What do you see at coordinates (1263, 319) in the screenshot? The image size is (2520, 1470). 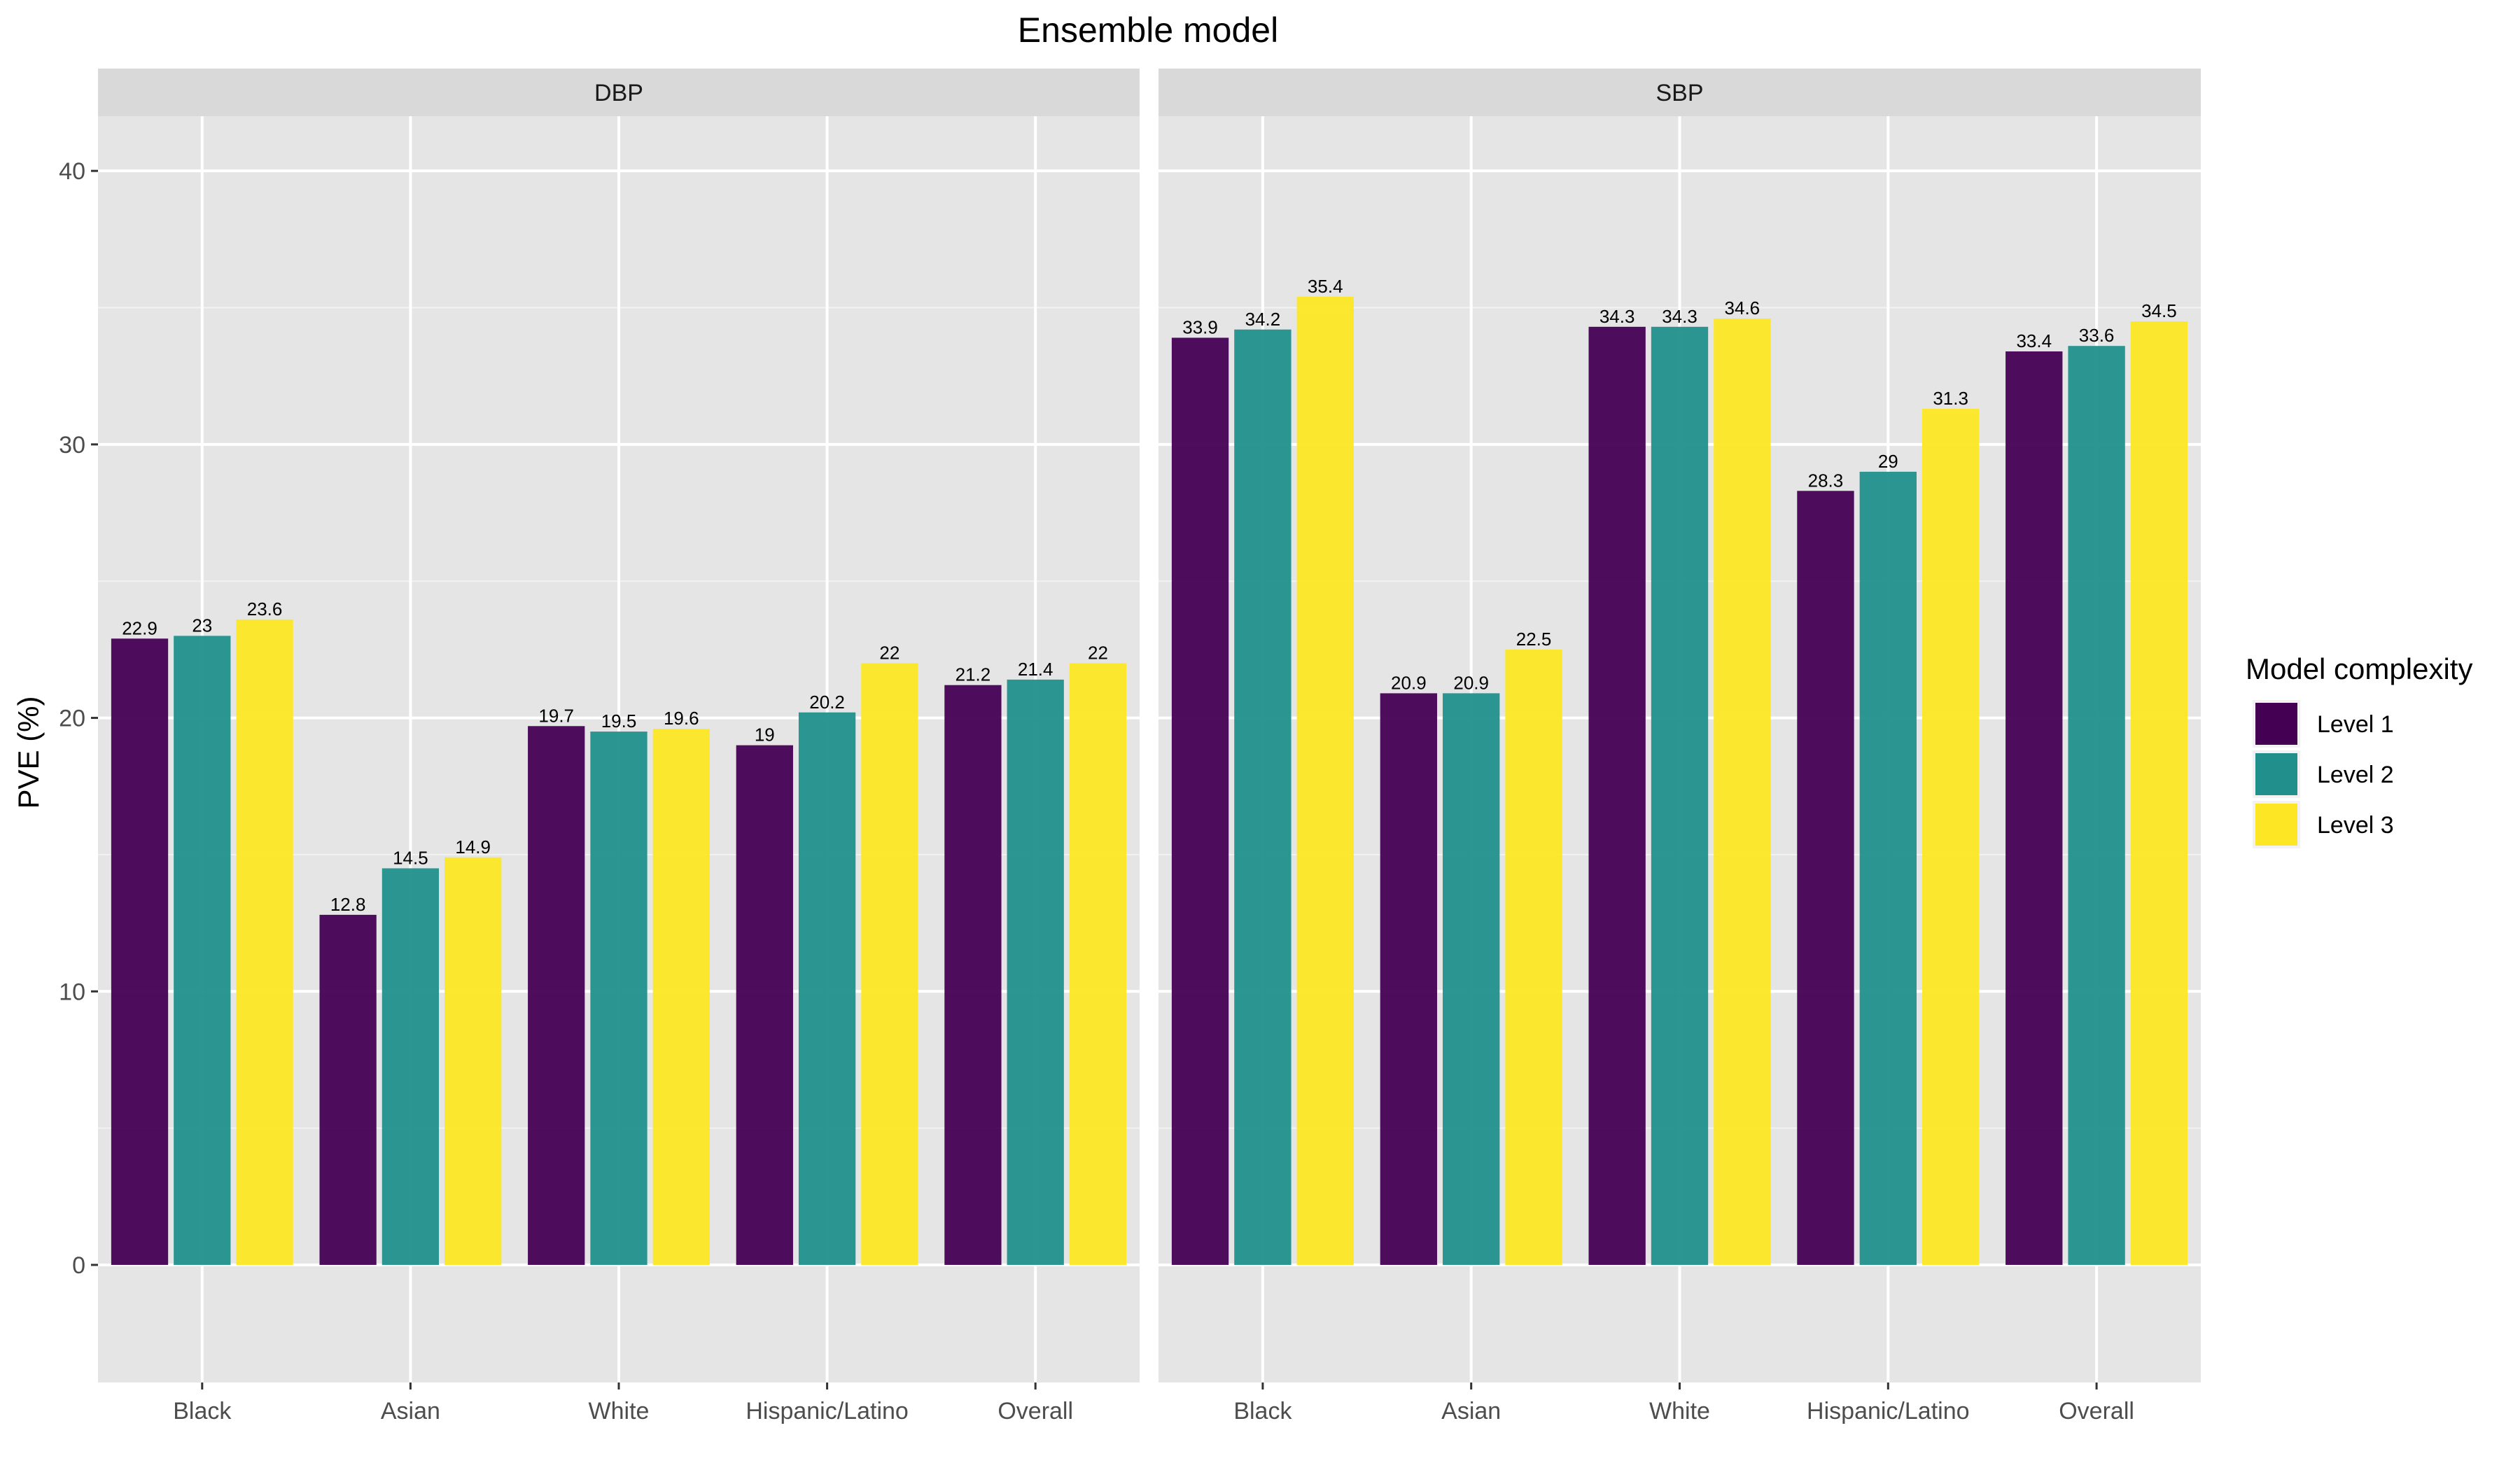 I see `bar-value-label: 34.2` at bounding box center [1263, 319].